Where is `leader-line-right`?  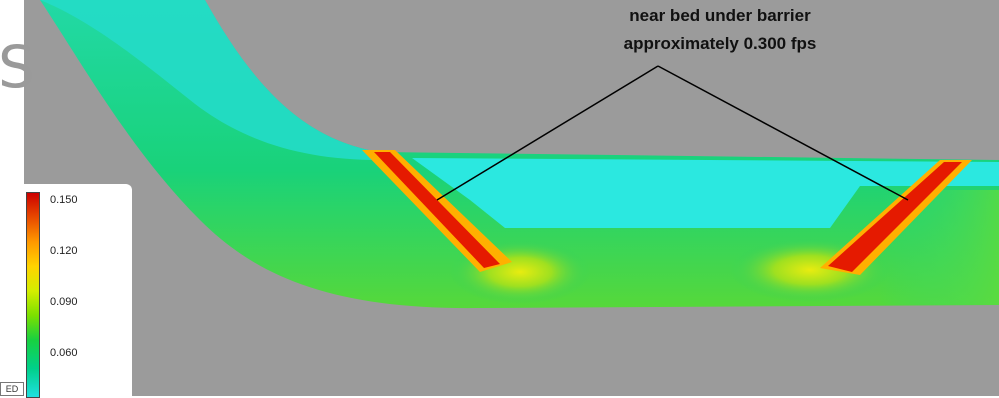
leader-line-right is located at coordinates (783, 133).